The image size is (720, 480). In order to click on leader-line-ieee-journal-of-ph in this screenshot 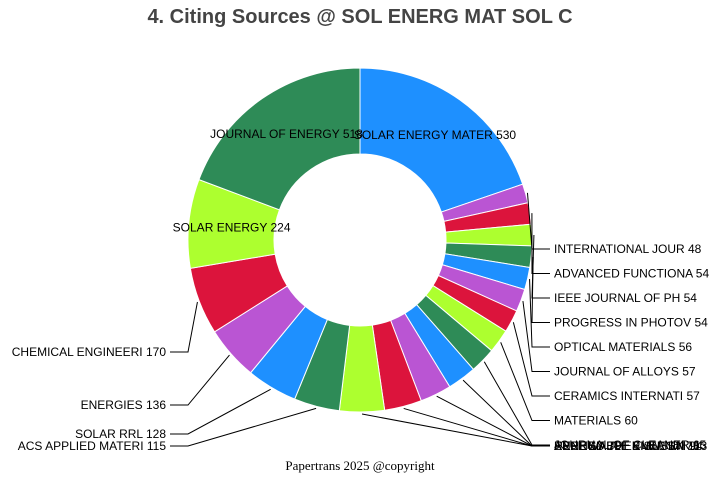, I will do `click(540, 266)`.